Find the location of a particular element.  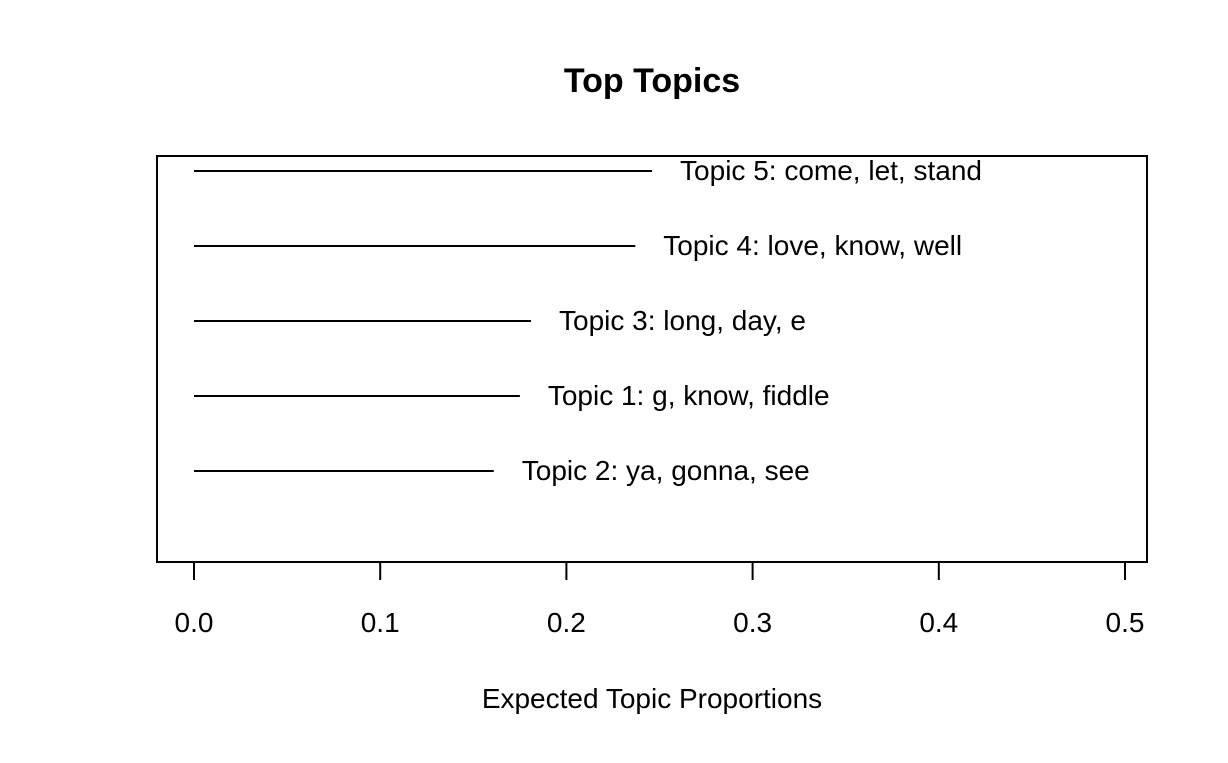

x-axis-ticks: 0.0 0.1 0.2 0.3 0.4 0.5 is located at coordinates (660, 600).